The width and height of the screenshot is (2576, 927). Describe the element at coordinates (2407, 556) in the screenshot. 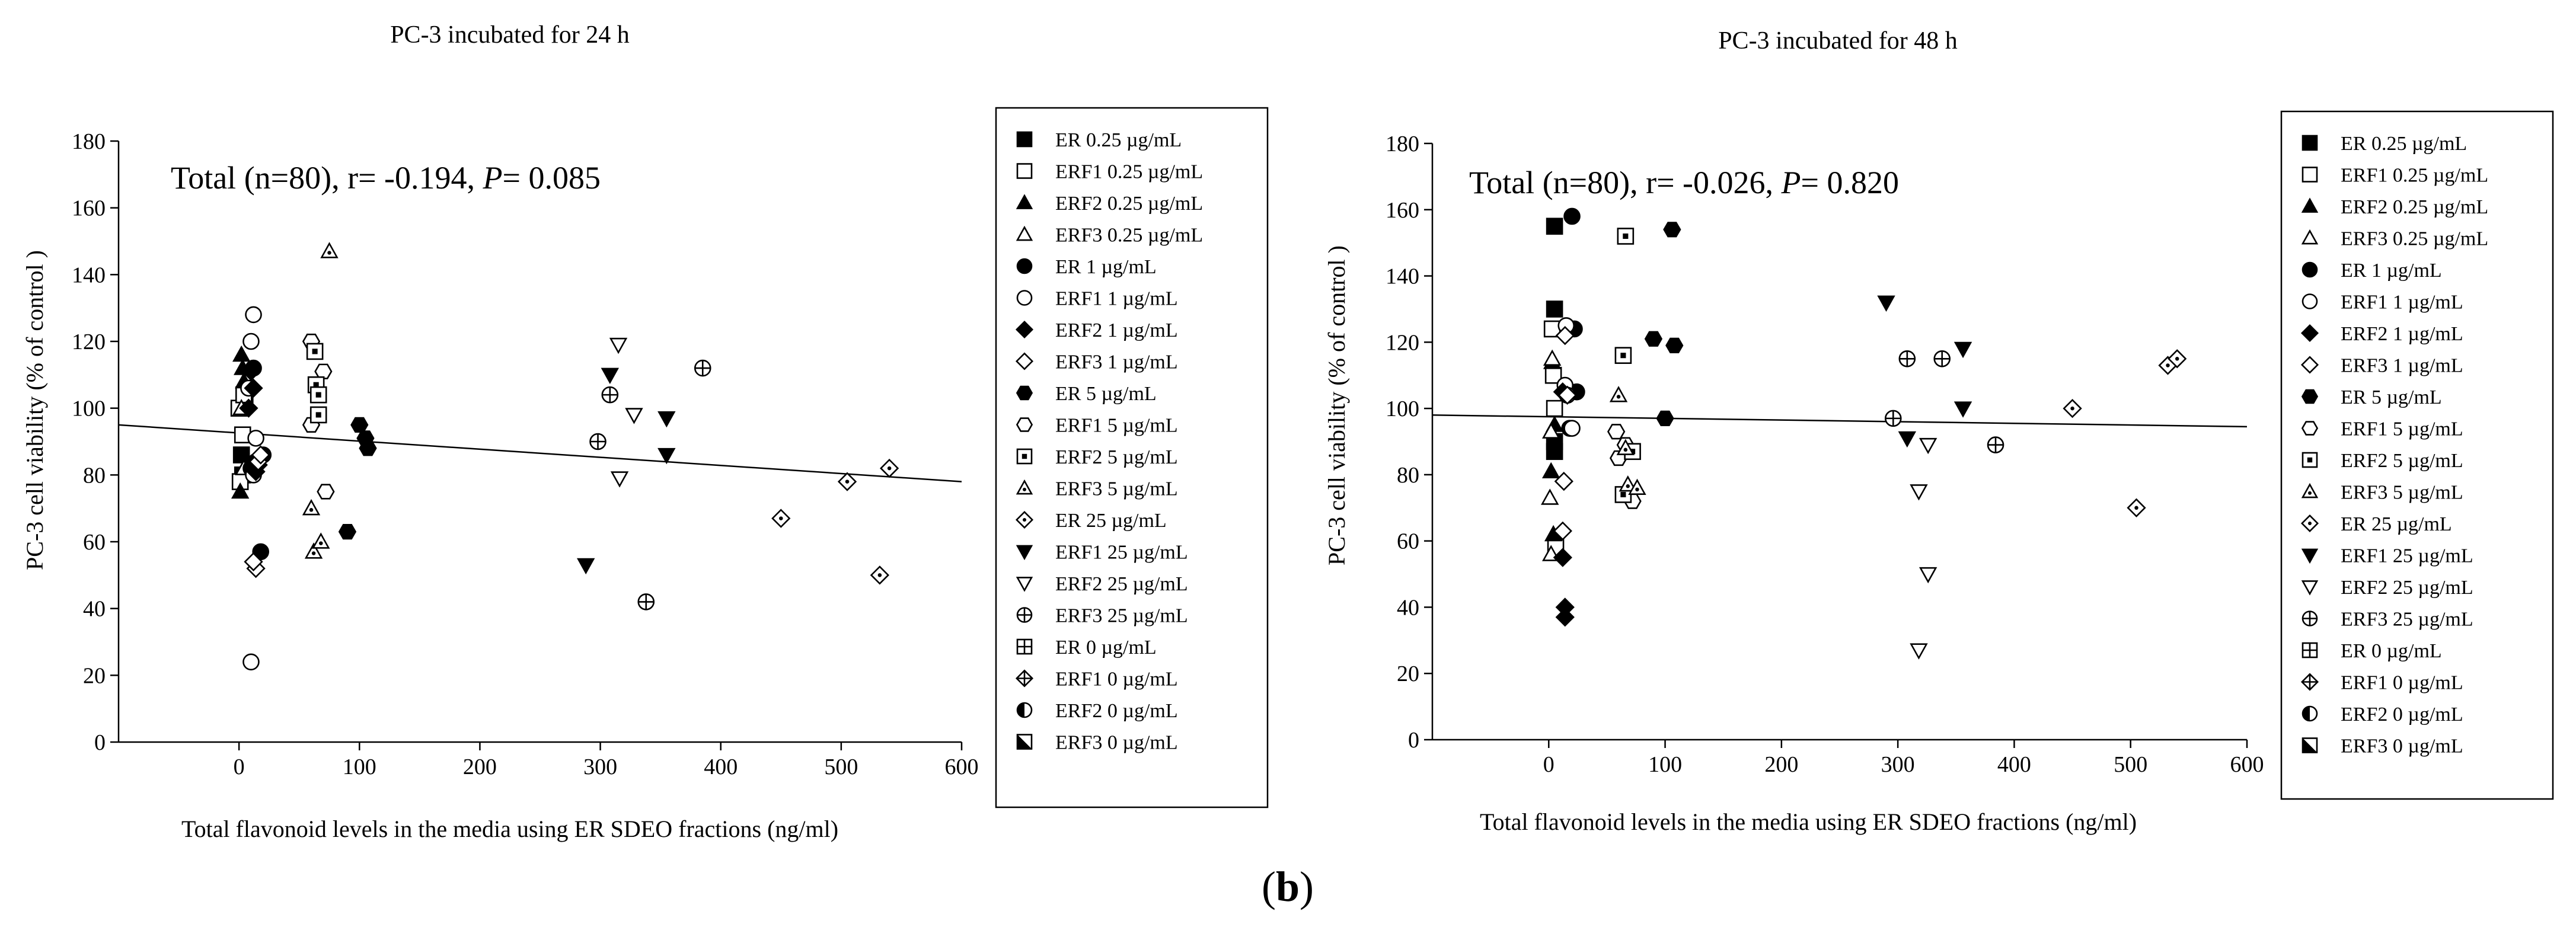

I see `legend-label: ERF1 25 µg/mL` at that location.